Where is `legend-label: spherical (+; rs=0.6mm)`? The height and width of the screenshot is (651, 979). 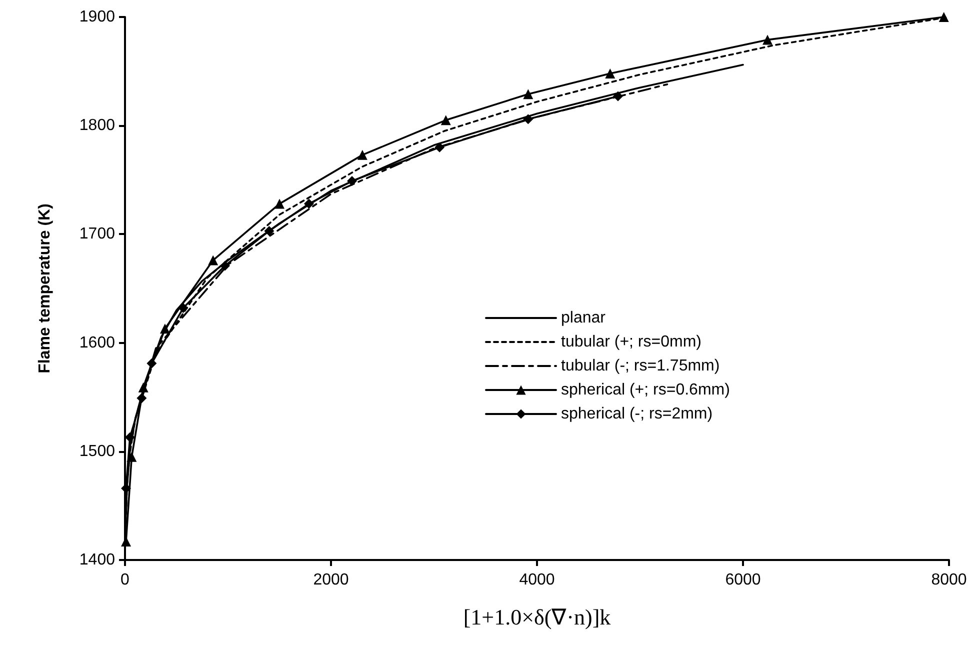 legend-label: spherical (+; rs=0.6mm) is located at coordinates (645, 390).